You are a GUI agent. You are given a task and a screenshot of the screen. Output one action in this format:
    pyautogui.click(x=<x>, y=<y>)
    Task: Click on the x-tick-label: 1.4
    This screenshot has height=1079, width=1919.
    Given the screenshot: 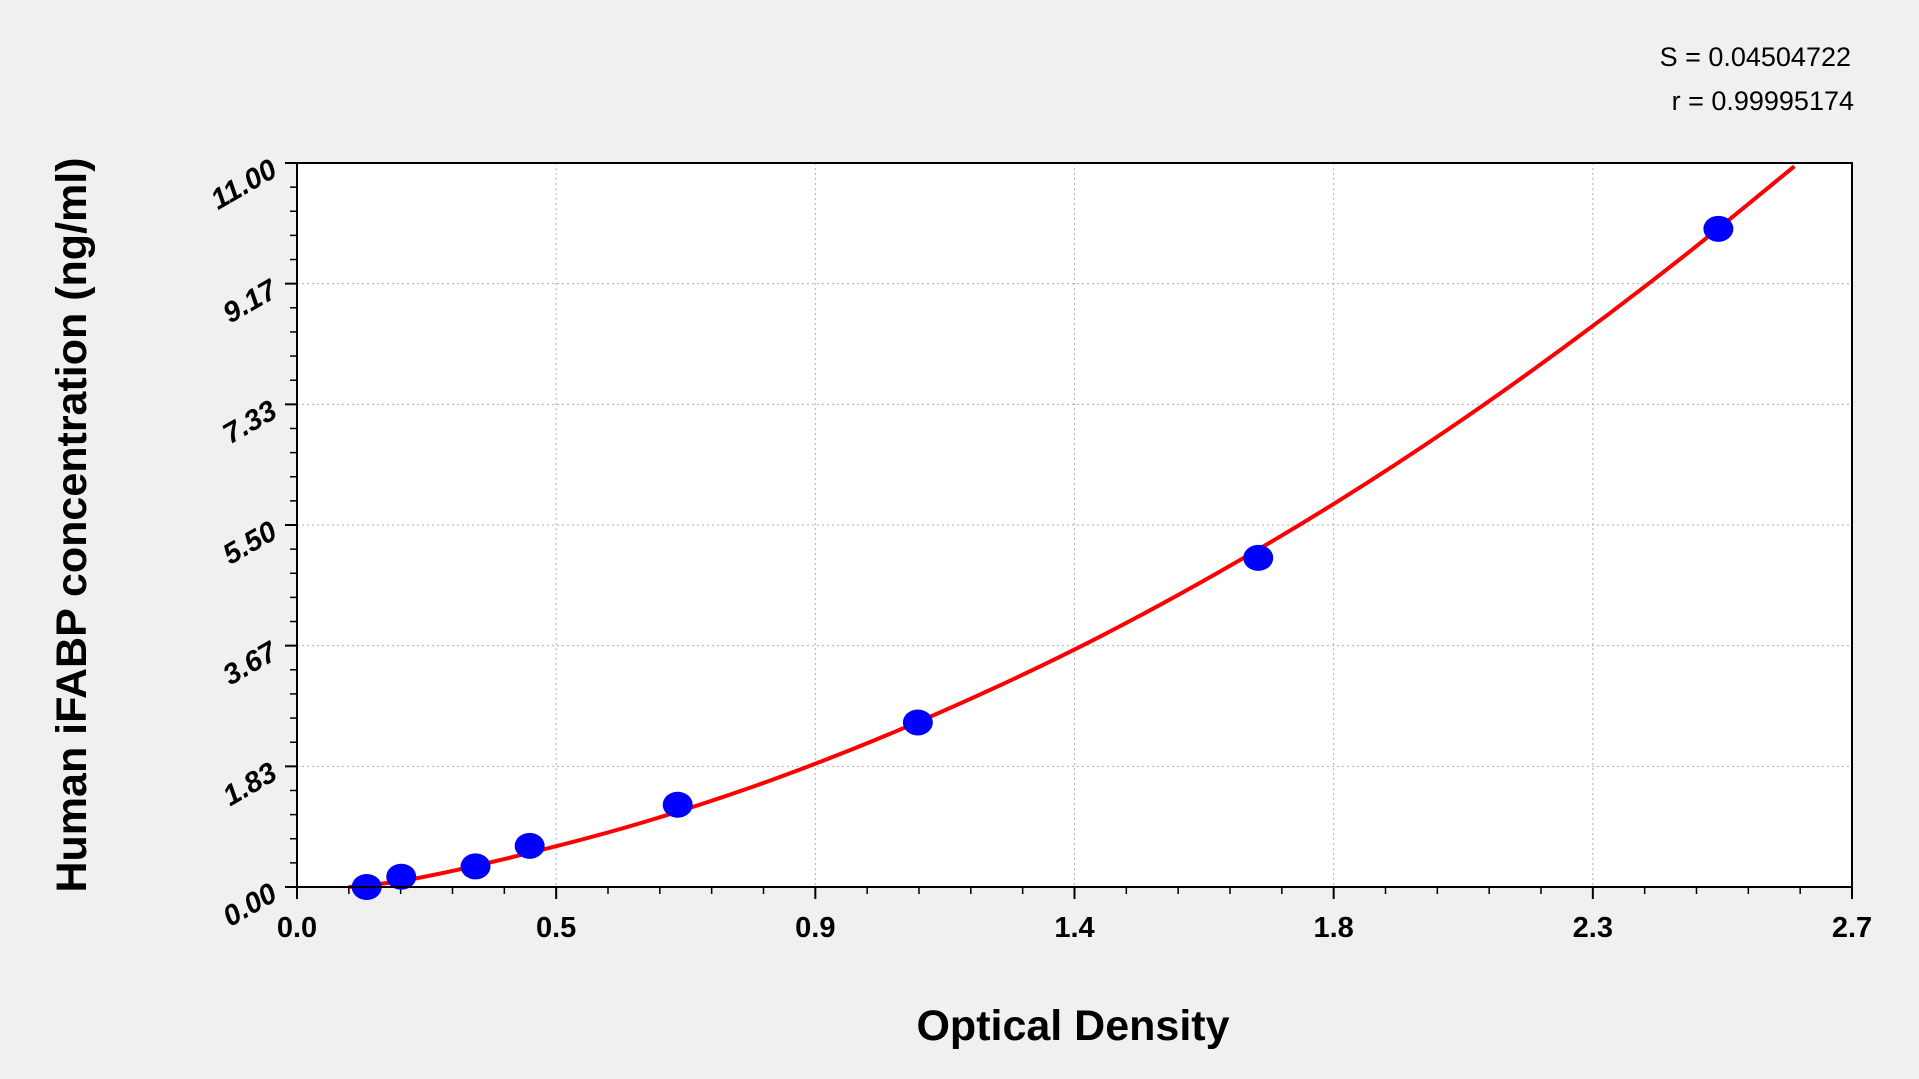 What is the action you would take?
    pyautogui.click(x=1074, y=928)
    